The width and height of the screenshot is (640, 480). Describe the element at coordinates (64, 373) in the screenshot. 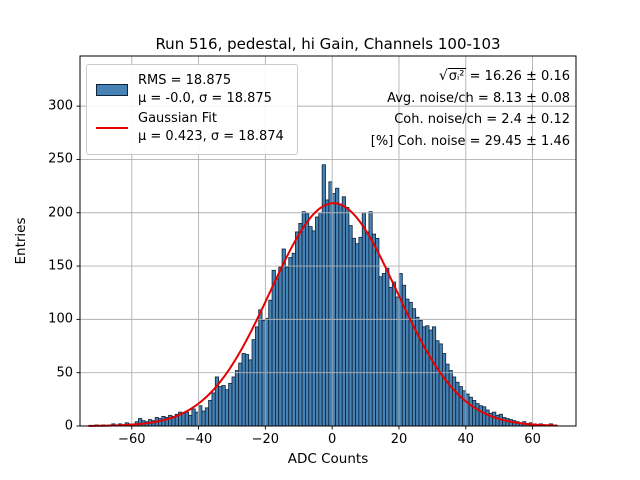

I see `y-tick-label: 50` at that location.